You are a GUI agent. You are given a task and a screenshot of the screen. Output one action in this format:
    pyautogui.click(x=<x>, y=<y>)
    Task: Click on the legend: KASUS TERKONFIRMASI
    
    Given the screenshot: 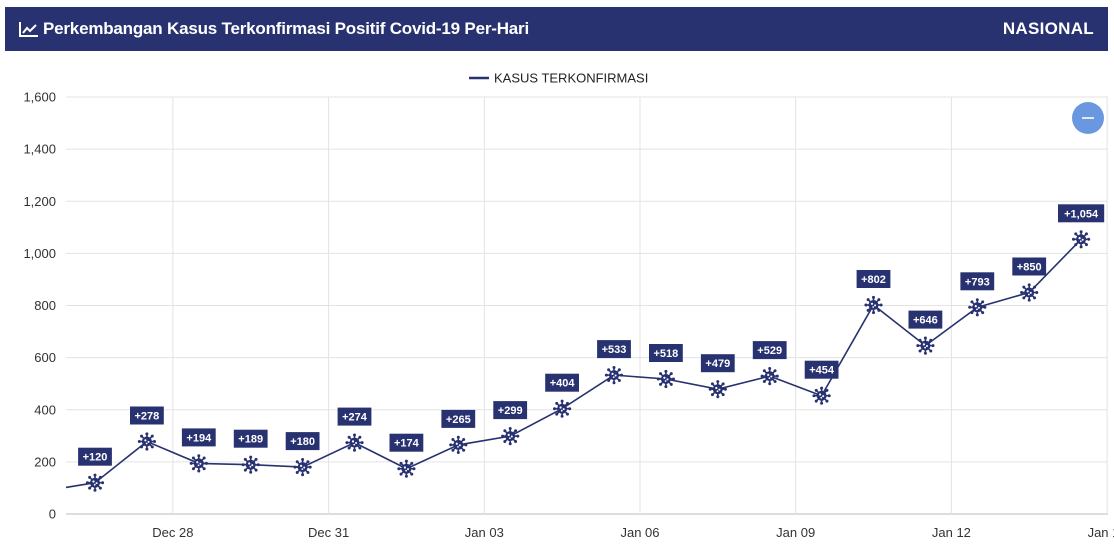 What is the action you would take?
    pyautogui.click(x=558, y=78)
    